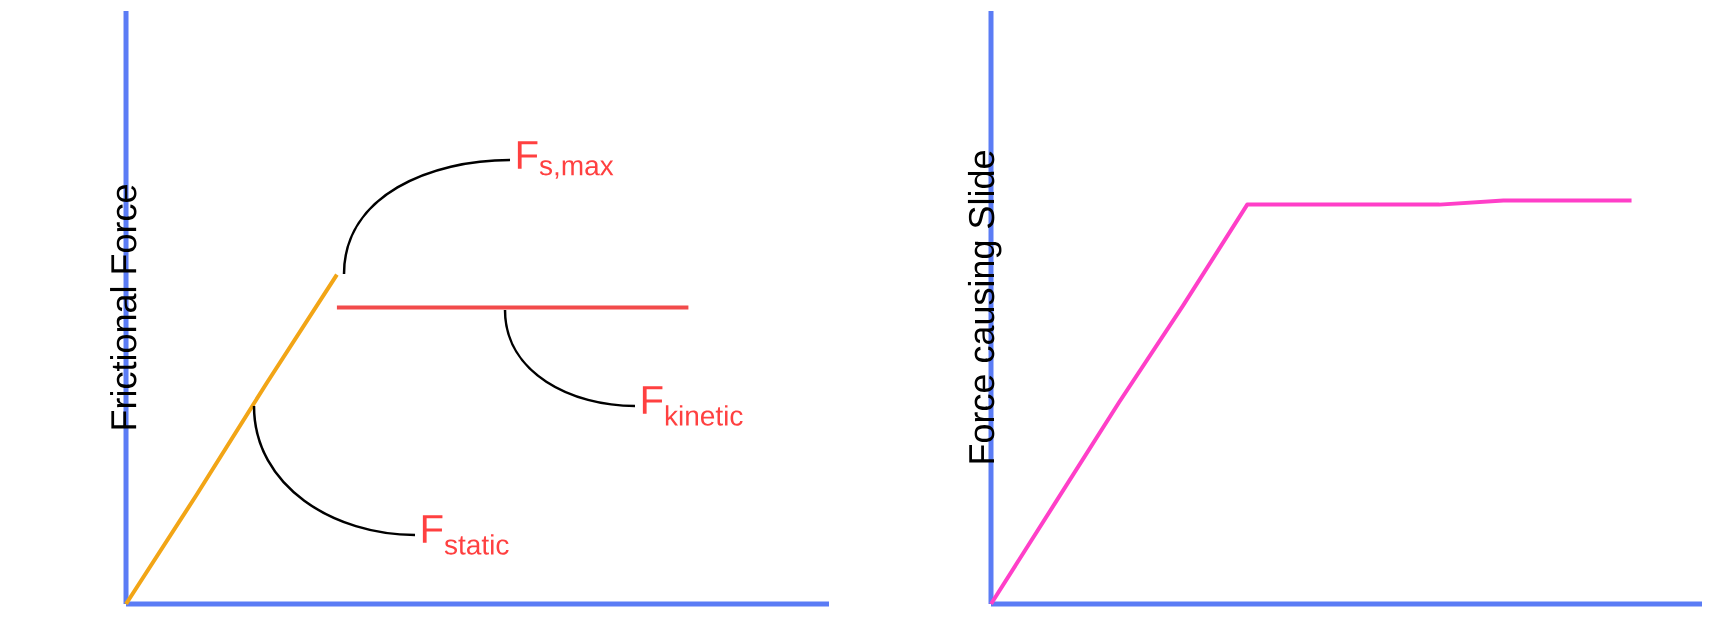  Describe the element at coordinates (123, 307) in the screenshot. I see `y-axis-title: Frictional Force` at that location.